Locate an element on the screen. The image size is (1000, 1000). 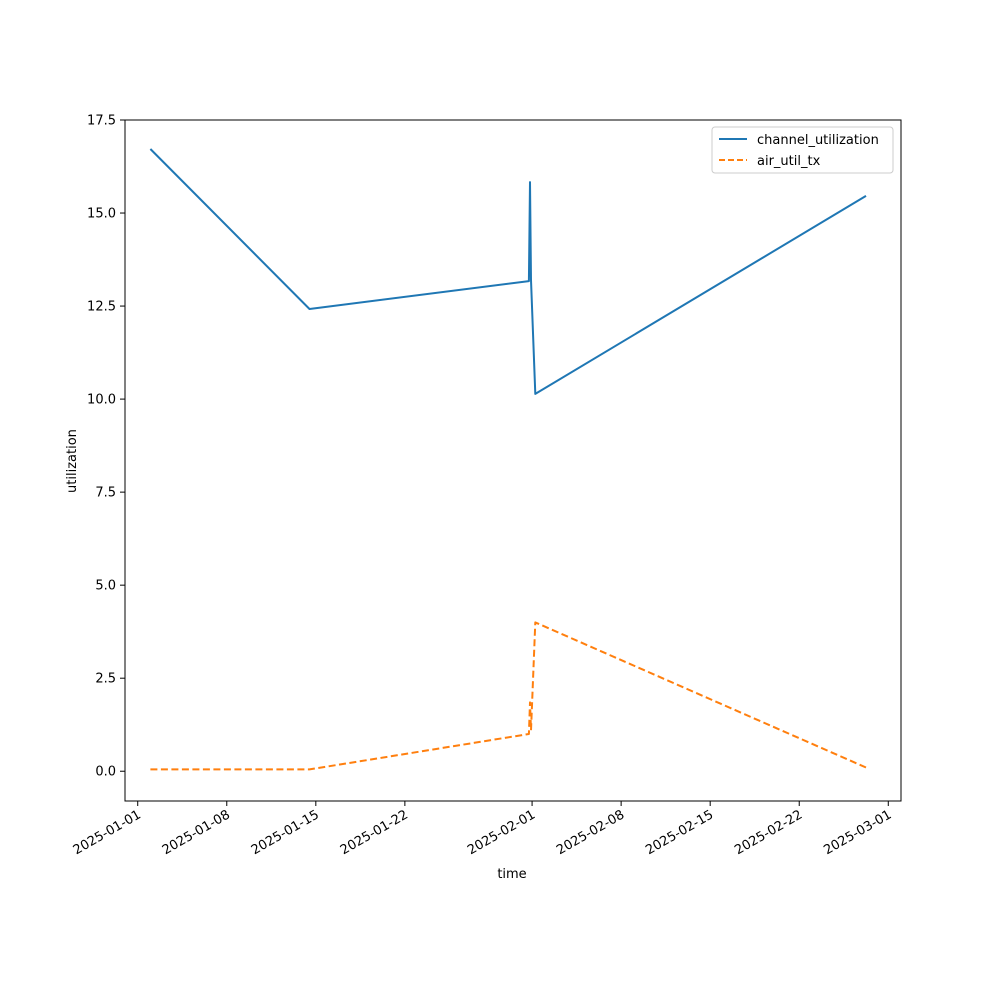
y-tick-label: 5.0 is located at coordinates (105, 586).